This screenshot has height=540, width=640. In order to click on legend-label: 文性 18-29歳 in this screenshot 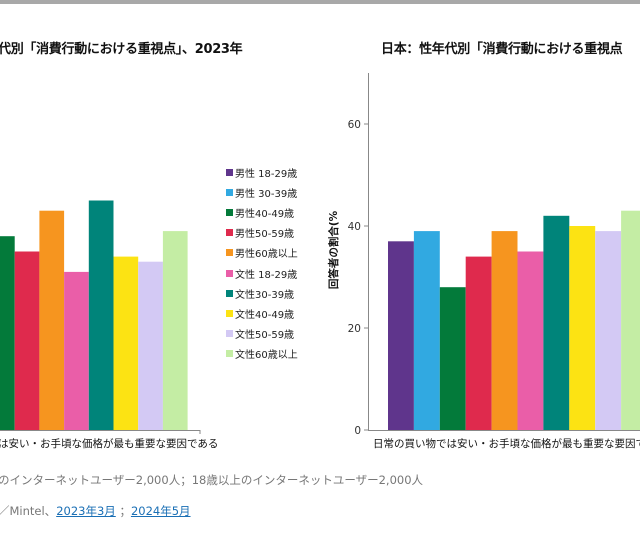, I will do `click(266, 275)`.